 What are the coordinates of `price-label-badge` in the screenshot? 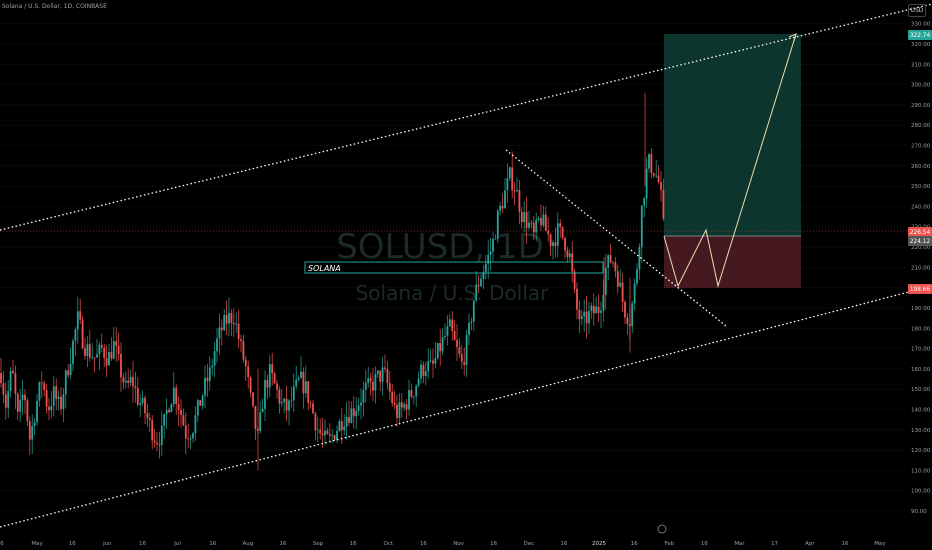 It's located at (920, 232).